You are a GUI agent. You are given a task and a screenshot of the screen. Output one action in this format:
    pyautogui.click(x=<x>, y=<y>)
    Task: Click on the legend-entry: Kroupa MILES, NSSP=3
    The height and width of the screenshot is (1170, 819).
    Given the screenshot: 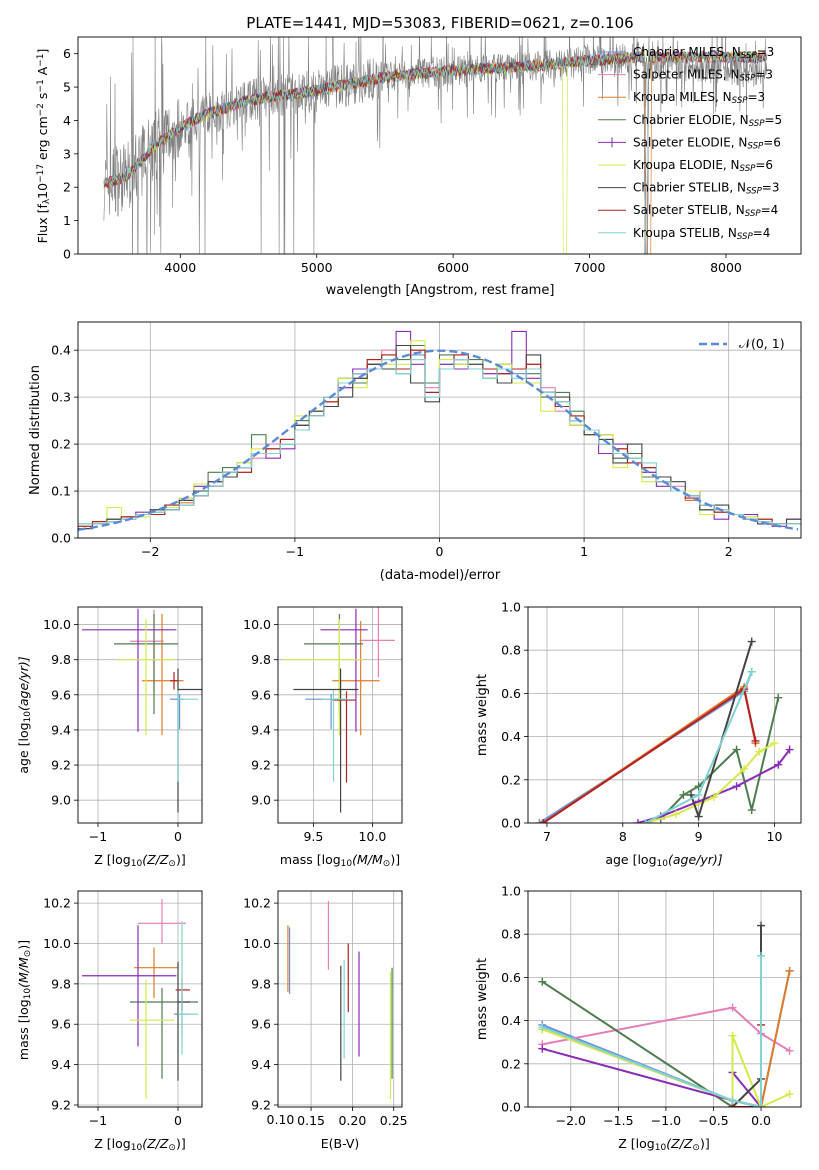 What is the action you would take?
    pyautogui.click(x=681, y=98)
    